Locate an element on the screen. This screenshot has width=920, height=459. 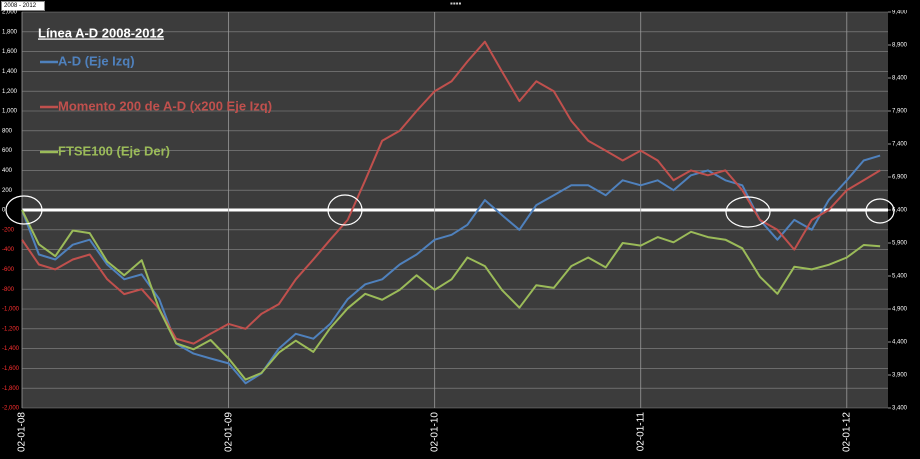
y2-tick-label: 3,900 is located at coordinates (900, 376).